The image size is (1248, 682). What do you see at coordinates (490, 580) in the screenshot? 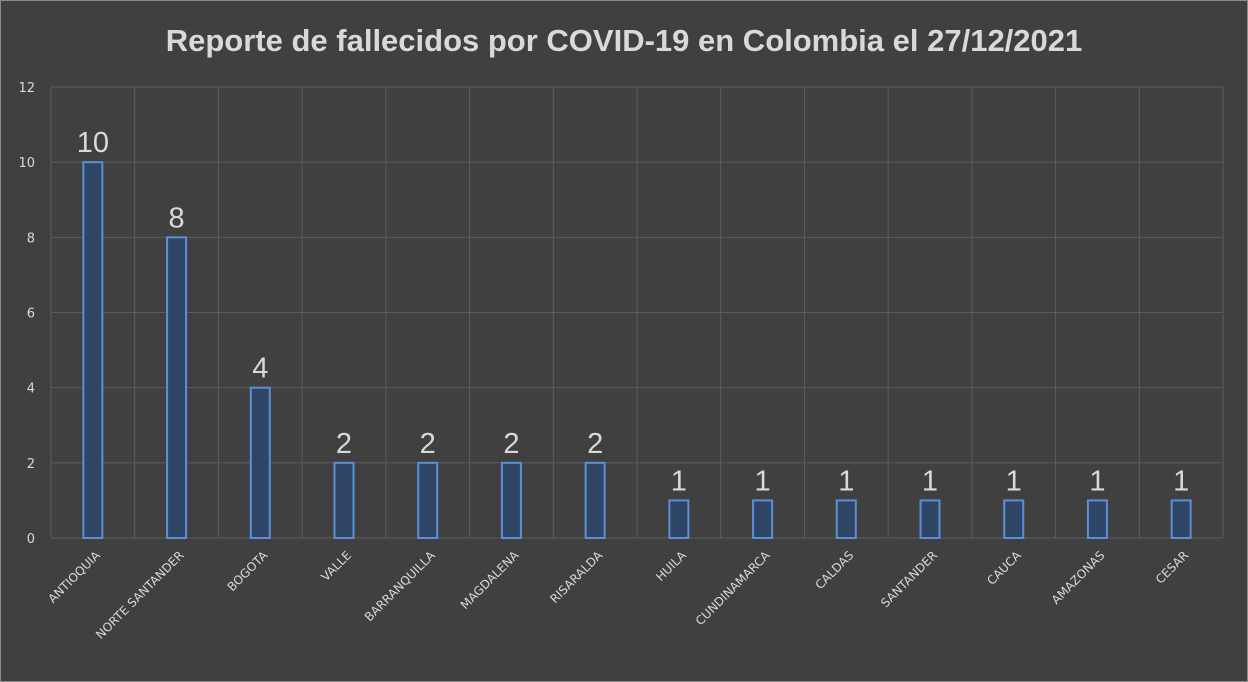
I see `x-tick-label: MAGDALENA` at bounding box center [490, 580].